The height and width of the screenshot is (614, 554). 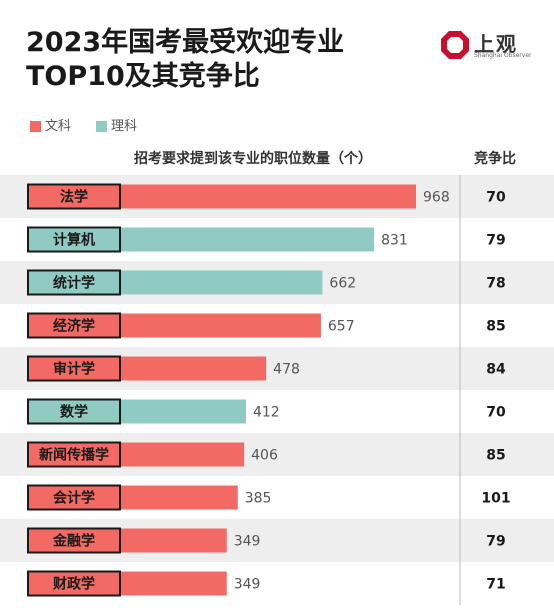 I want to click on legend-swatch-liberal-arts, so click(x=35, y=126).